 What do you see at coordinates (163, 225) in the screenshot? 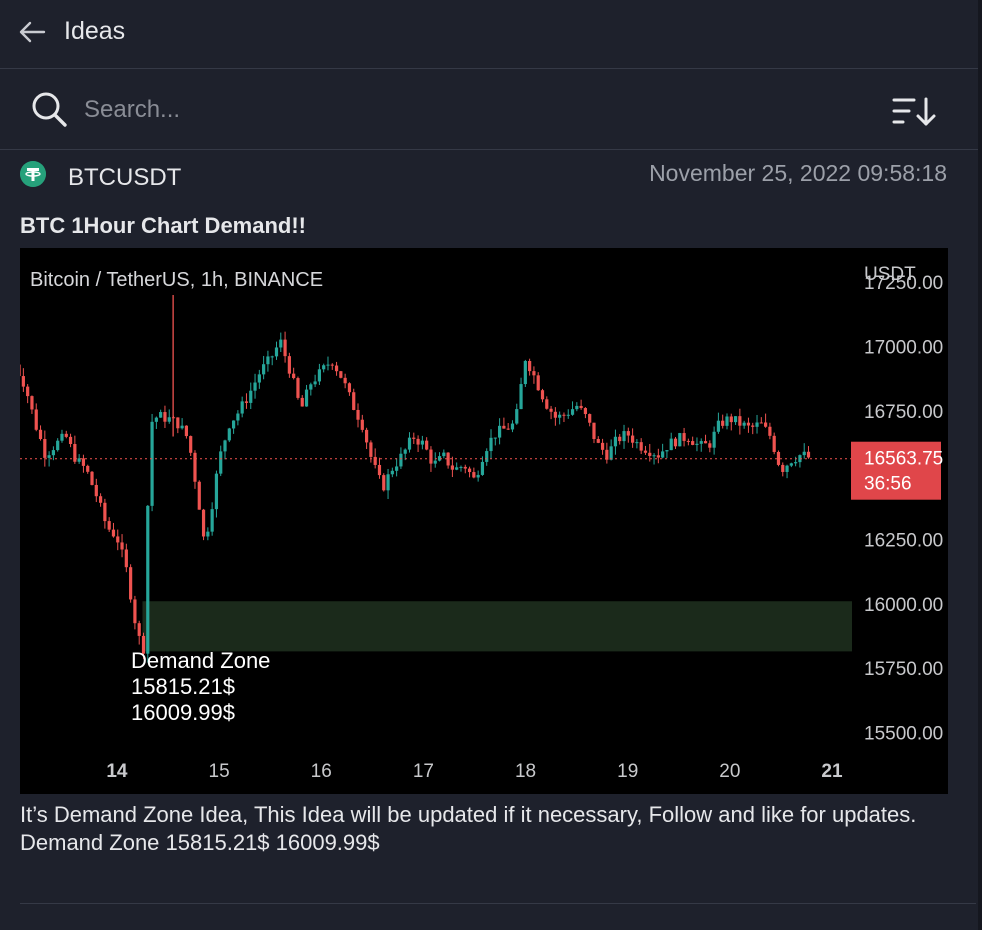
I see `idea-title: BTC 1Hour Chart Demand!!` at bounding box center [163, 225].